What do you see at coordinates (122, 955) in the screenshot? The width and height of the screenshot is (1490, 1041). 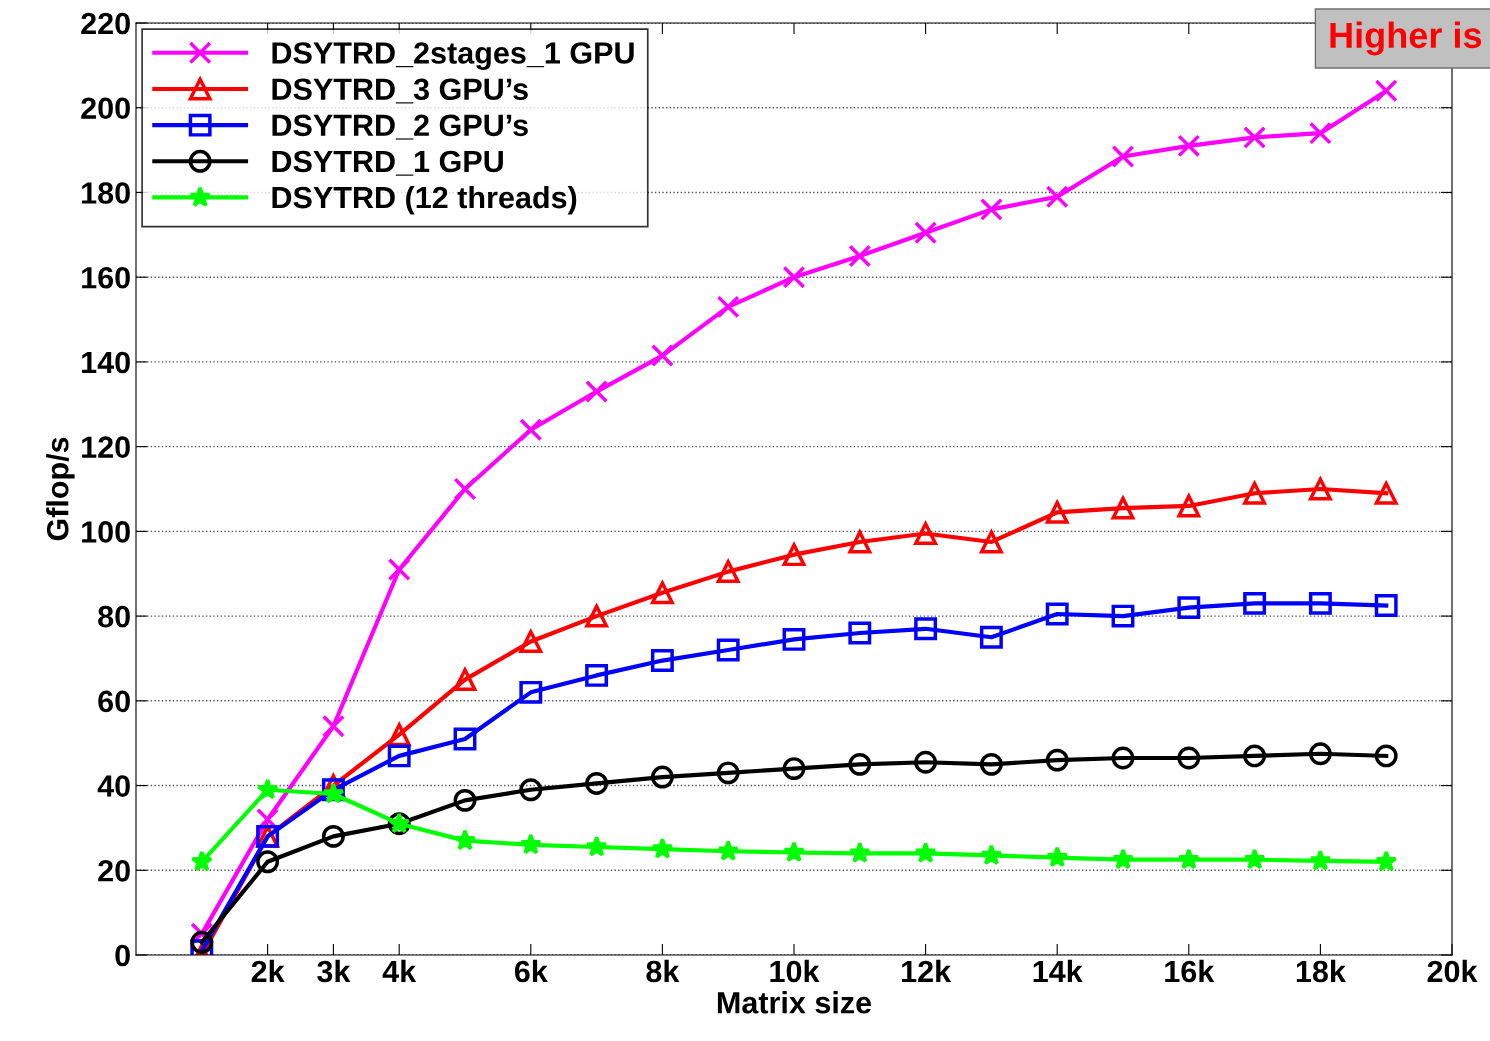 I see `y-tick-label: 0` at bounding box center [122, 955].